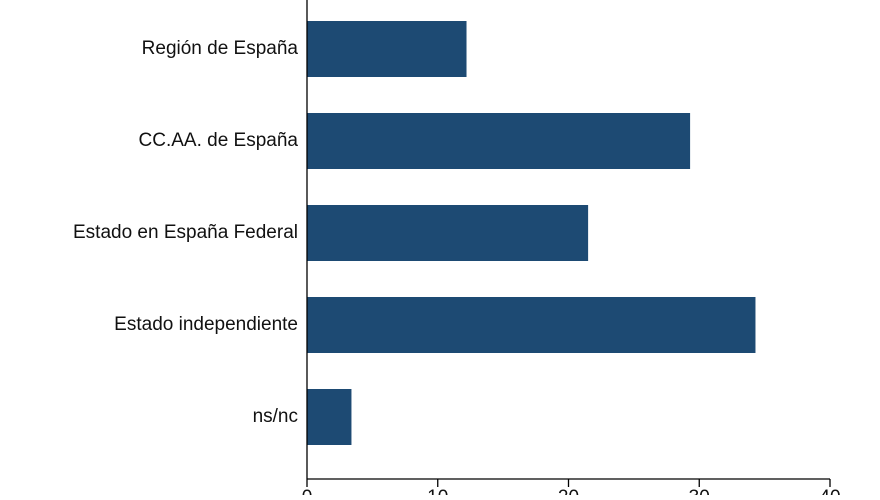 This screenshot has width=880, height=500. What do you see at coordinates (437, 491) in the screenshot?
I see `x-tick-label-1: 10` at bounding box center [437, 491].